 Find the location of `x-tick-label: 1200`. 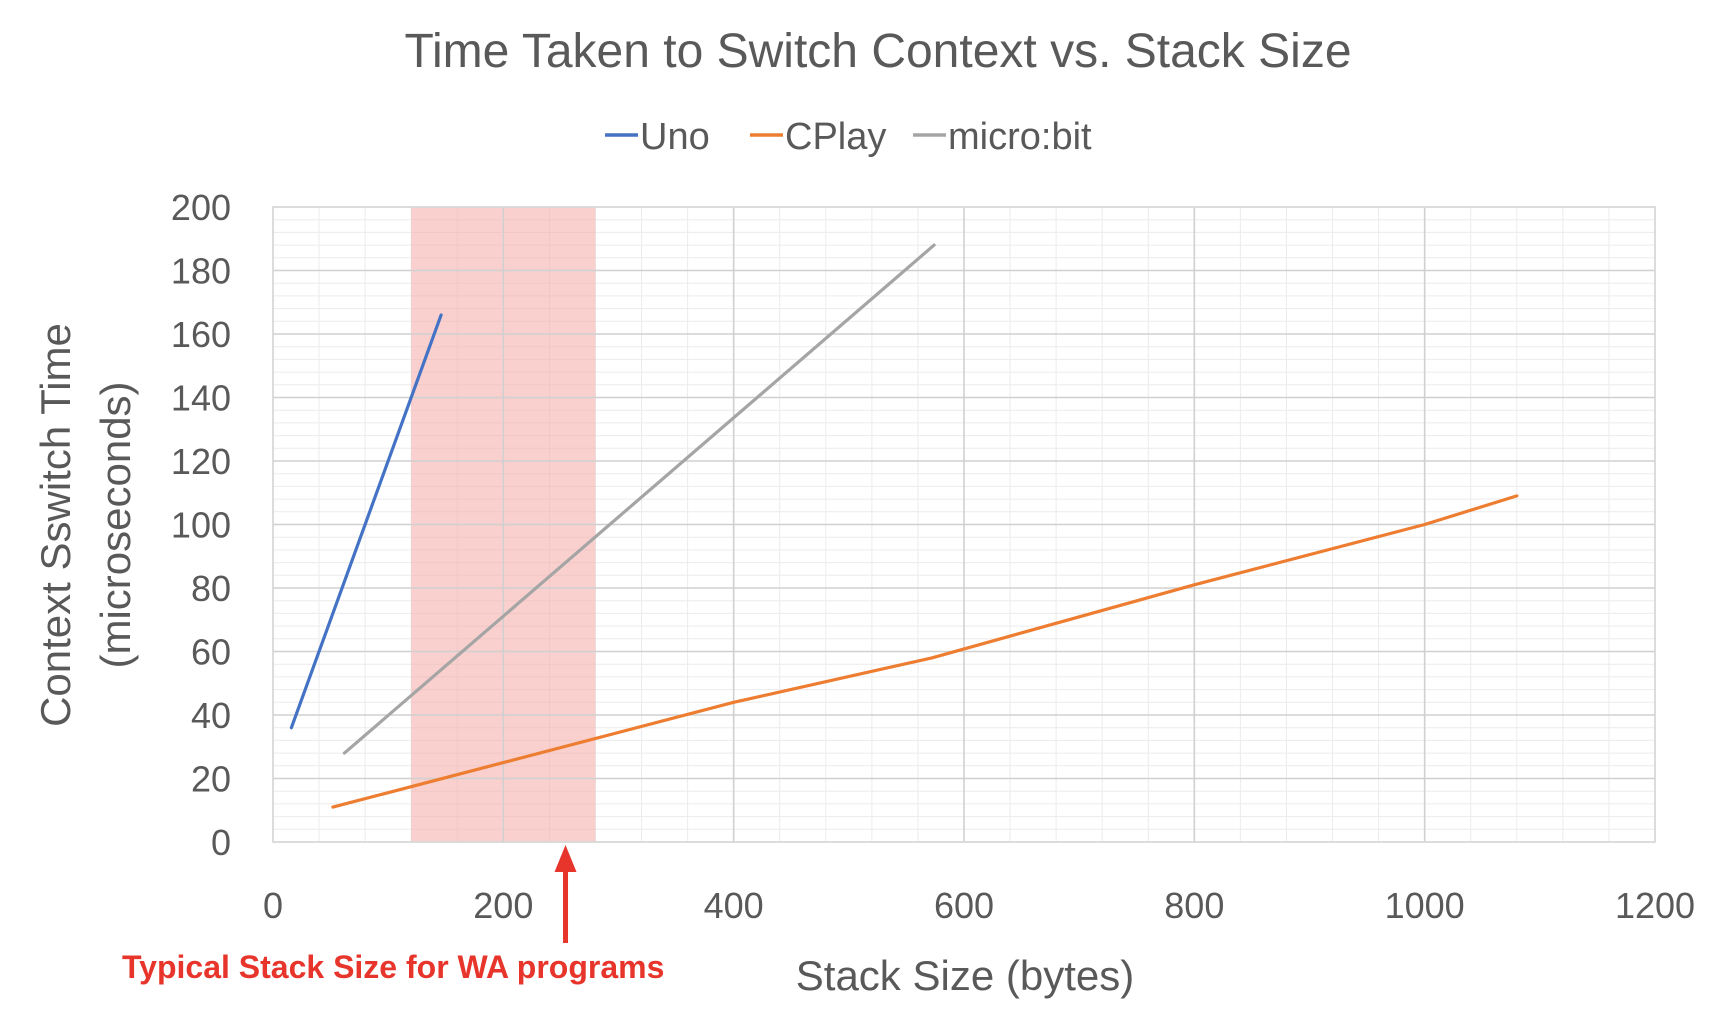

x-tick-label: 1200 is located at coordinates (1655, 905).